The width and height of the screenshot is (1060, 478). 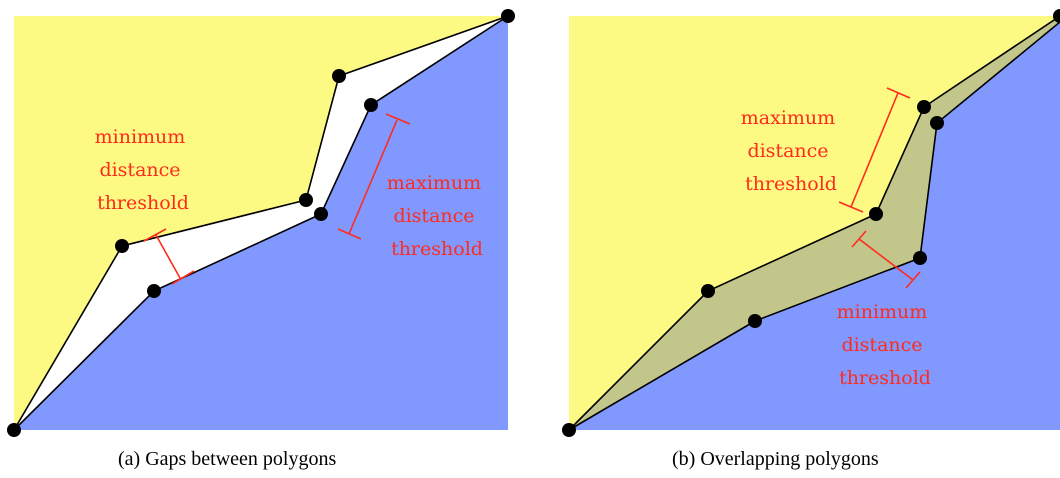 I want to click on max-threshold-label-b: maximum distance threshold, so click(x=791, y=151).